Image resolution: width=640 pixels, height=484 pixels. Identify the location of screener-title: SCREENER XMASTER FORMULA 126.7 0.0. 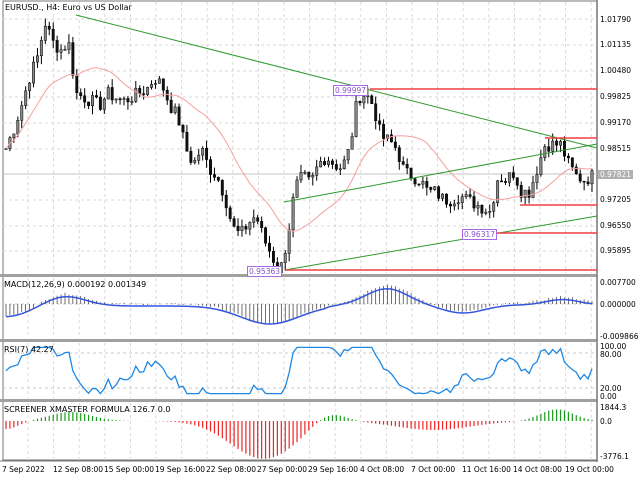
(87, 409).